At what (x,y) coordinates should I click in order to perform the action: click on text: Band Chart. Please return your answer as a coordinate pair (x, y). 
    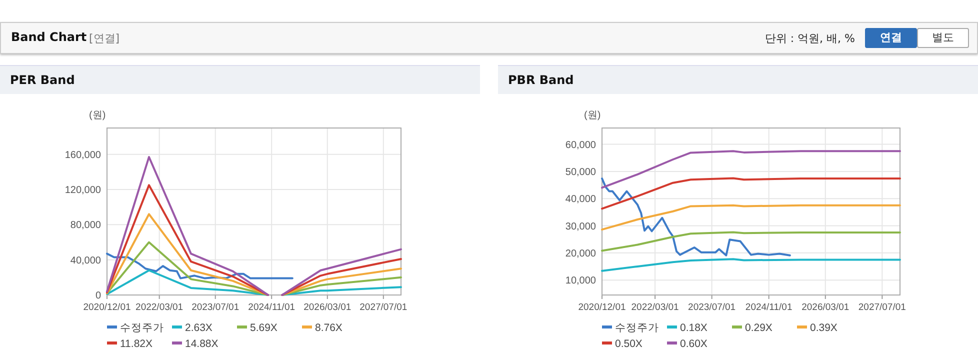
    Looking at the image, I should click on (49, 37).